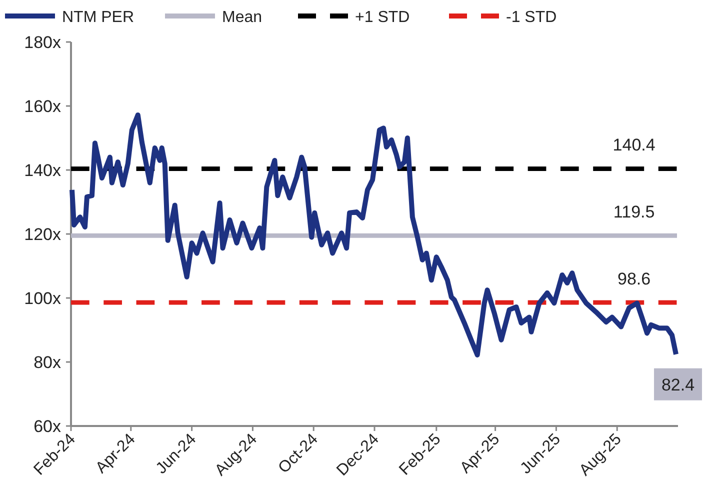 The image size is (709, 497). I want to click on annotation: 98.6, so click(634, 278).